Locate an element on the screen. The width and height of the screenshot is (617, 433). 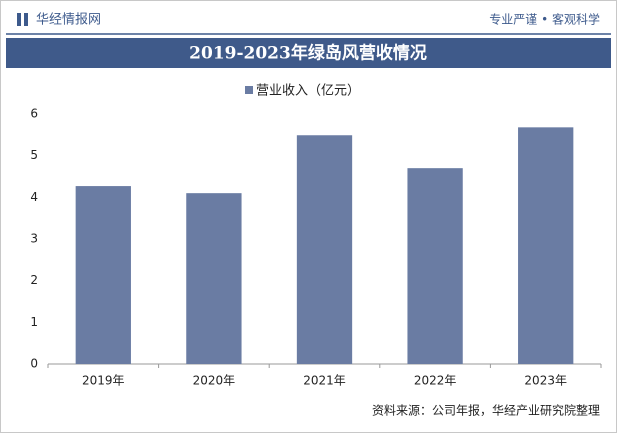
x-tick-label: 2019年 is located at coordinates (103, 381).